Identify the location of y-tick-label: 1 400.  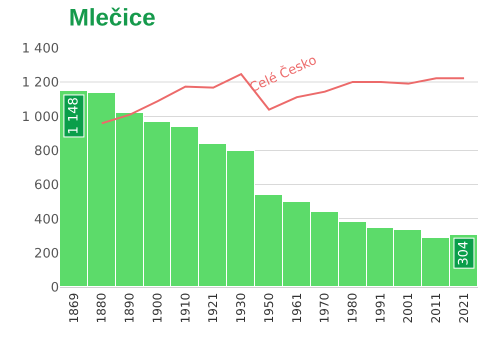
(40, 49).